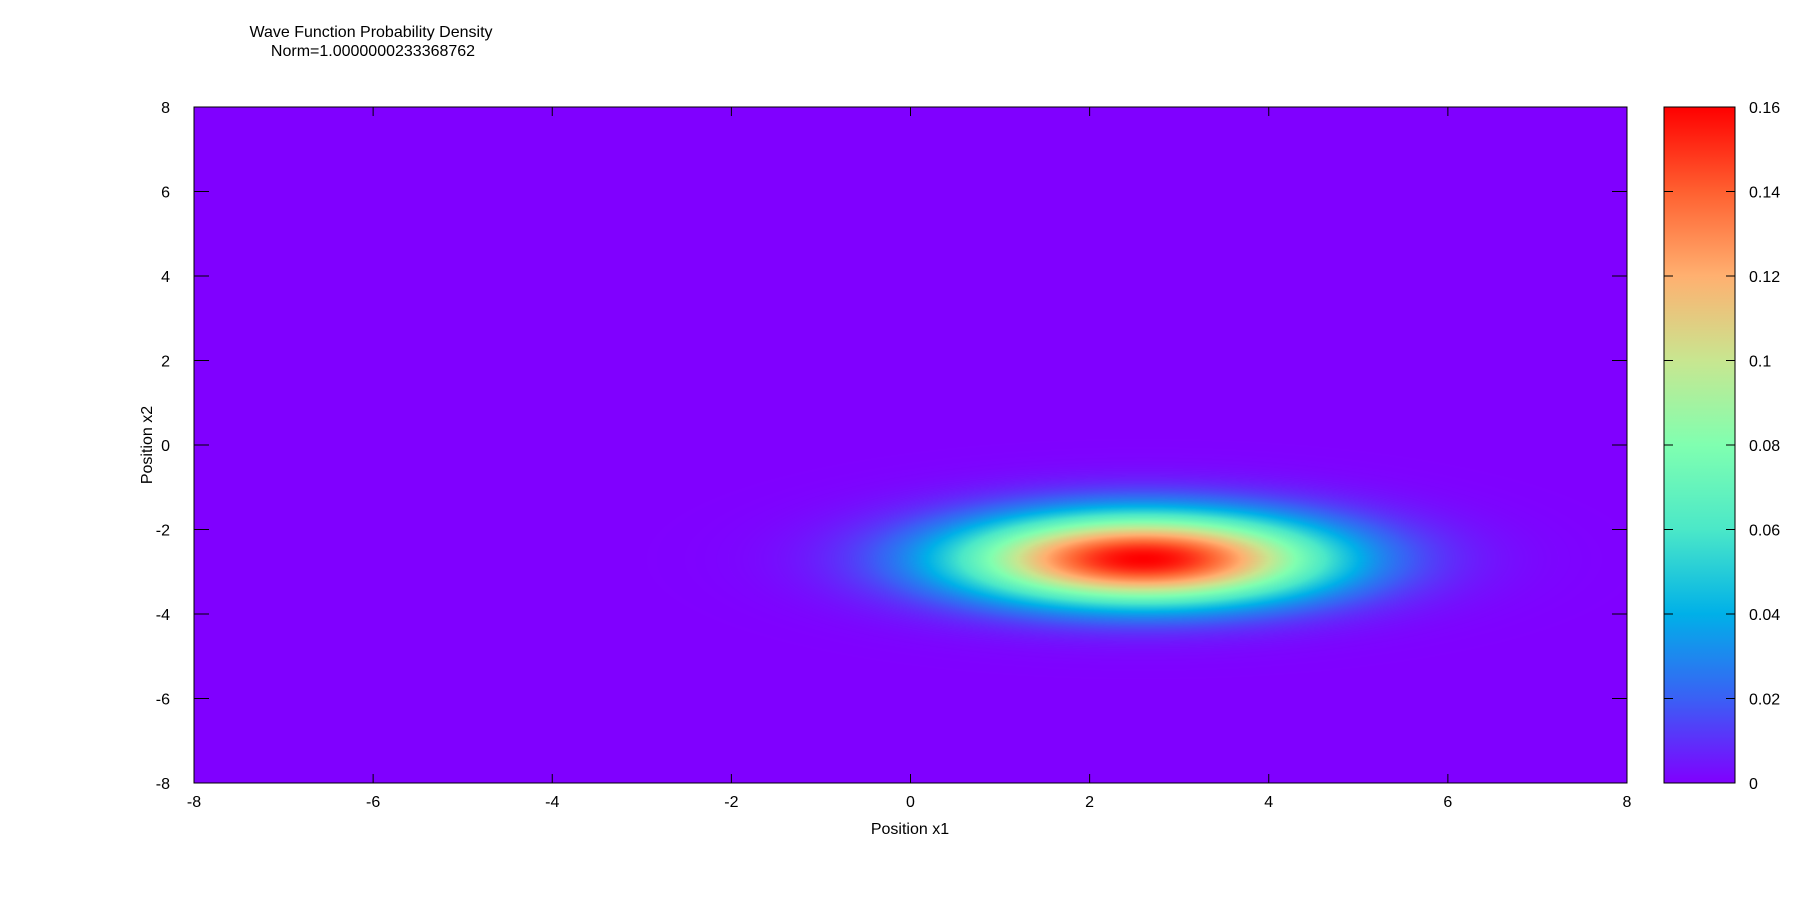 The width and height of the screenshot is (1800, 900). Describe the element at coordinates (1764, 108) in the screenshot. I see `colorbar-tick-label: 0.16` at that location.